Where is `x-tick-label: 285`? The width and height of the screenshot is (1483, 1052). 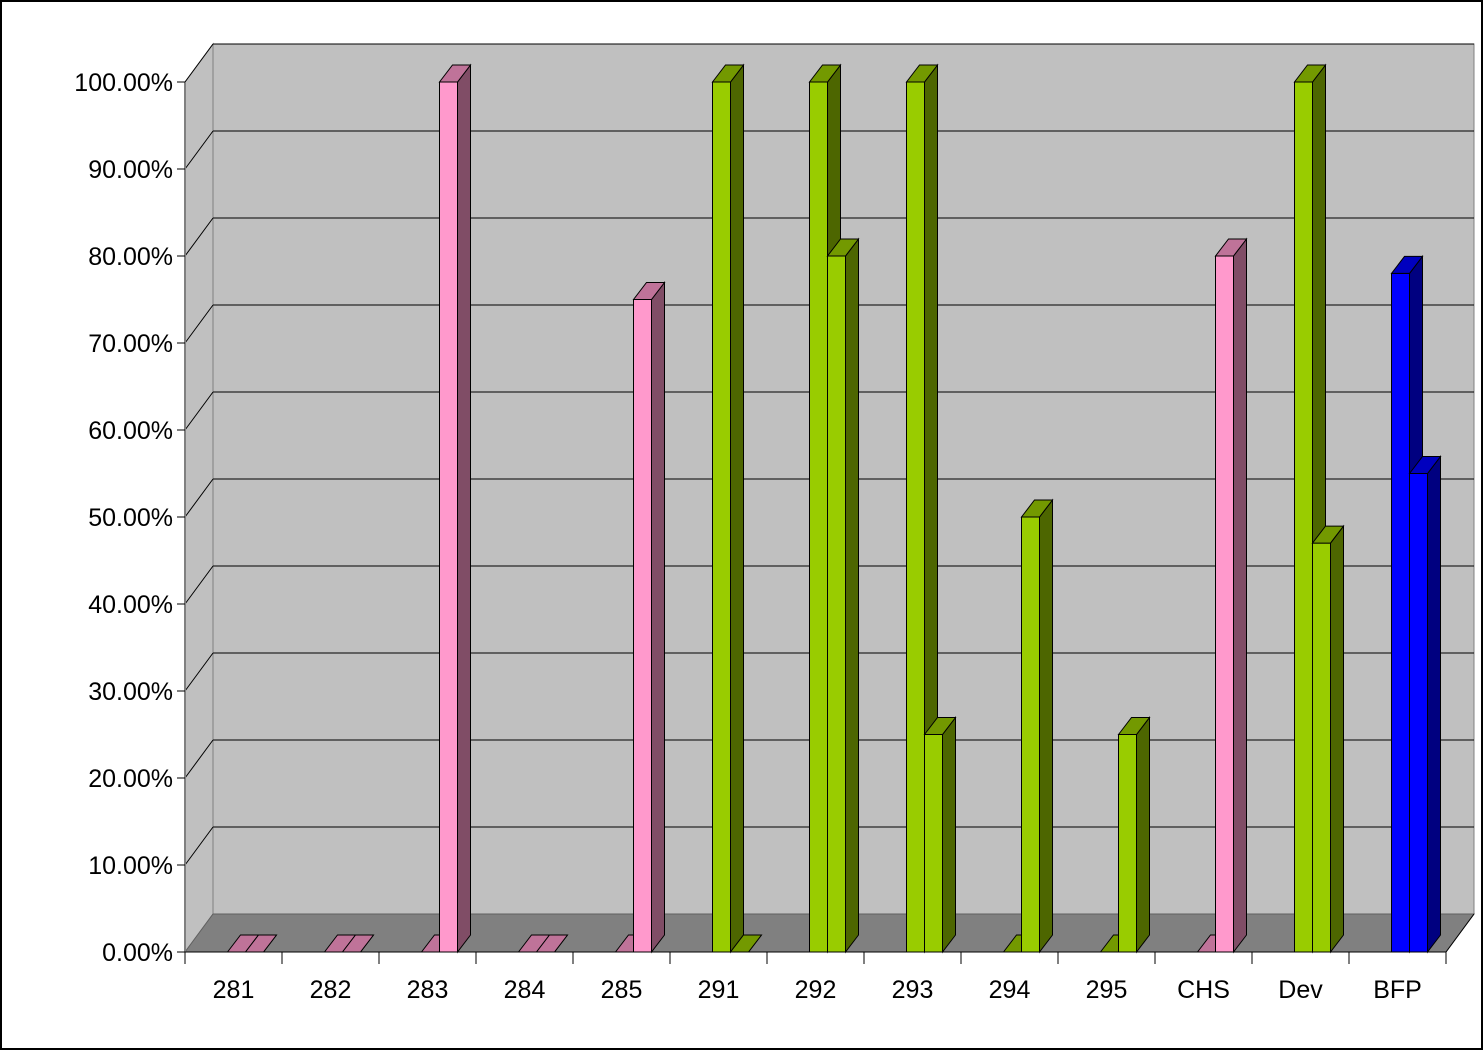
x-tick-label: 285 is located at coordinates (622, 990).